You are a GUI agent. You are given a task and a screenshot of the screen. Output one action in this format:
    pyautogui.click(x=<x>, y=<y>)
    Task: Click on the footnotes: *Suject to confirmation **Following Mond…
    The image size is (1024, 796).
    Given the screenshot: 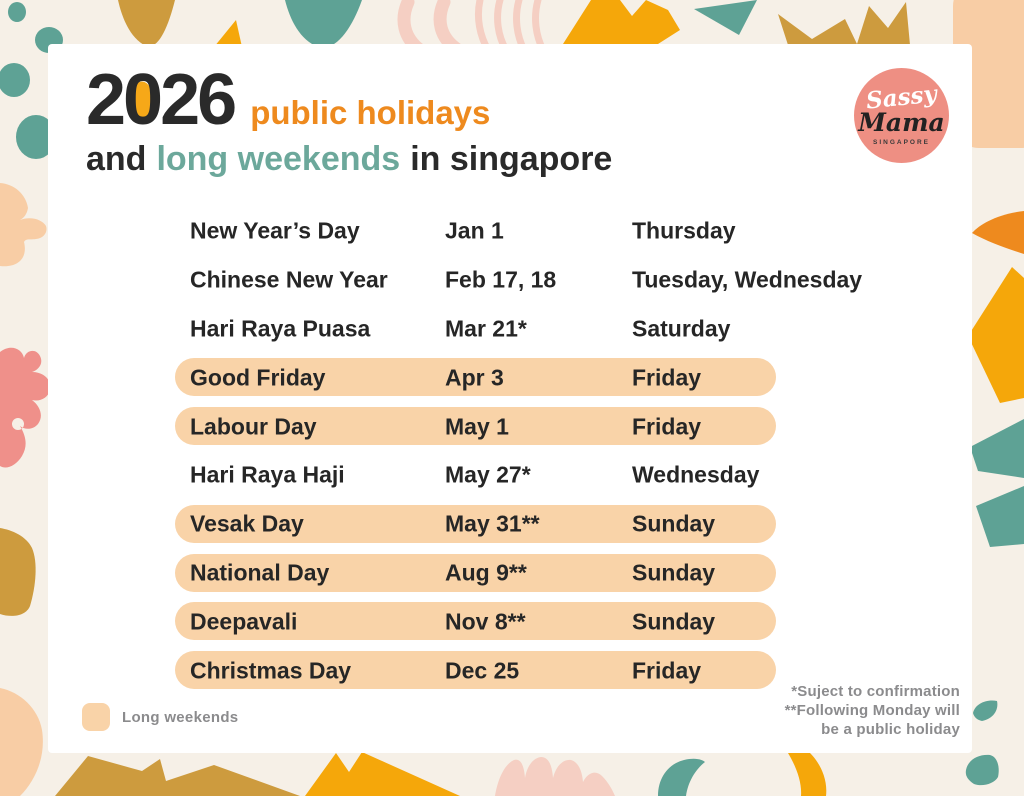 What is the action you would take?
    pyautogui.click(x=872, y=710)
    